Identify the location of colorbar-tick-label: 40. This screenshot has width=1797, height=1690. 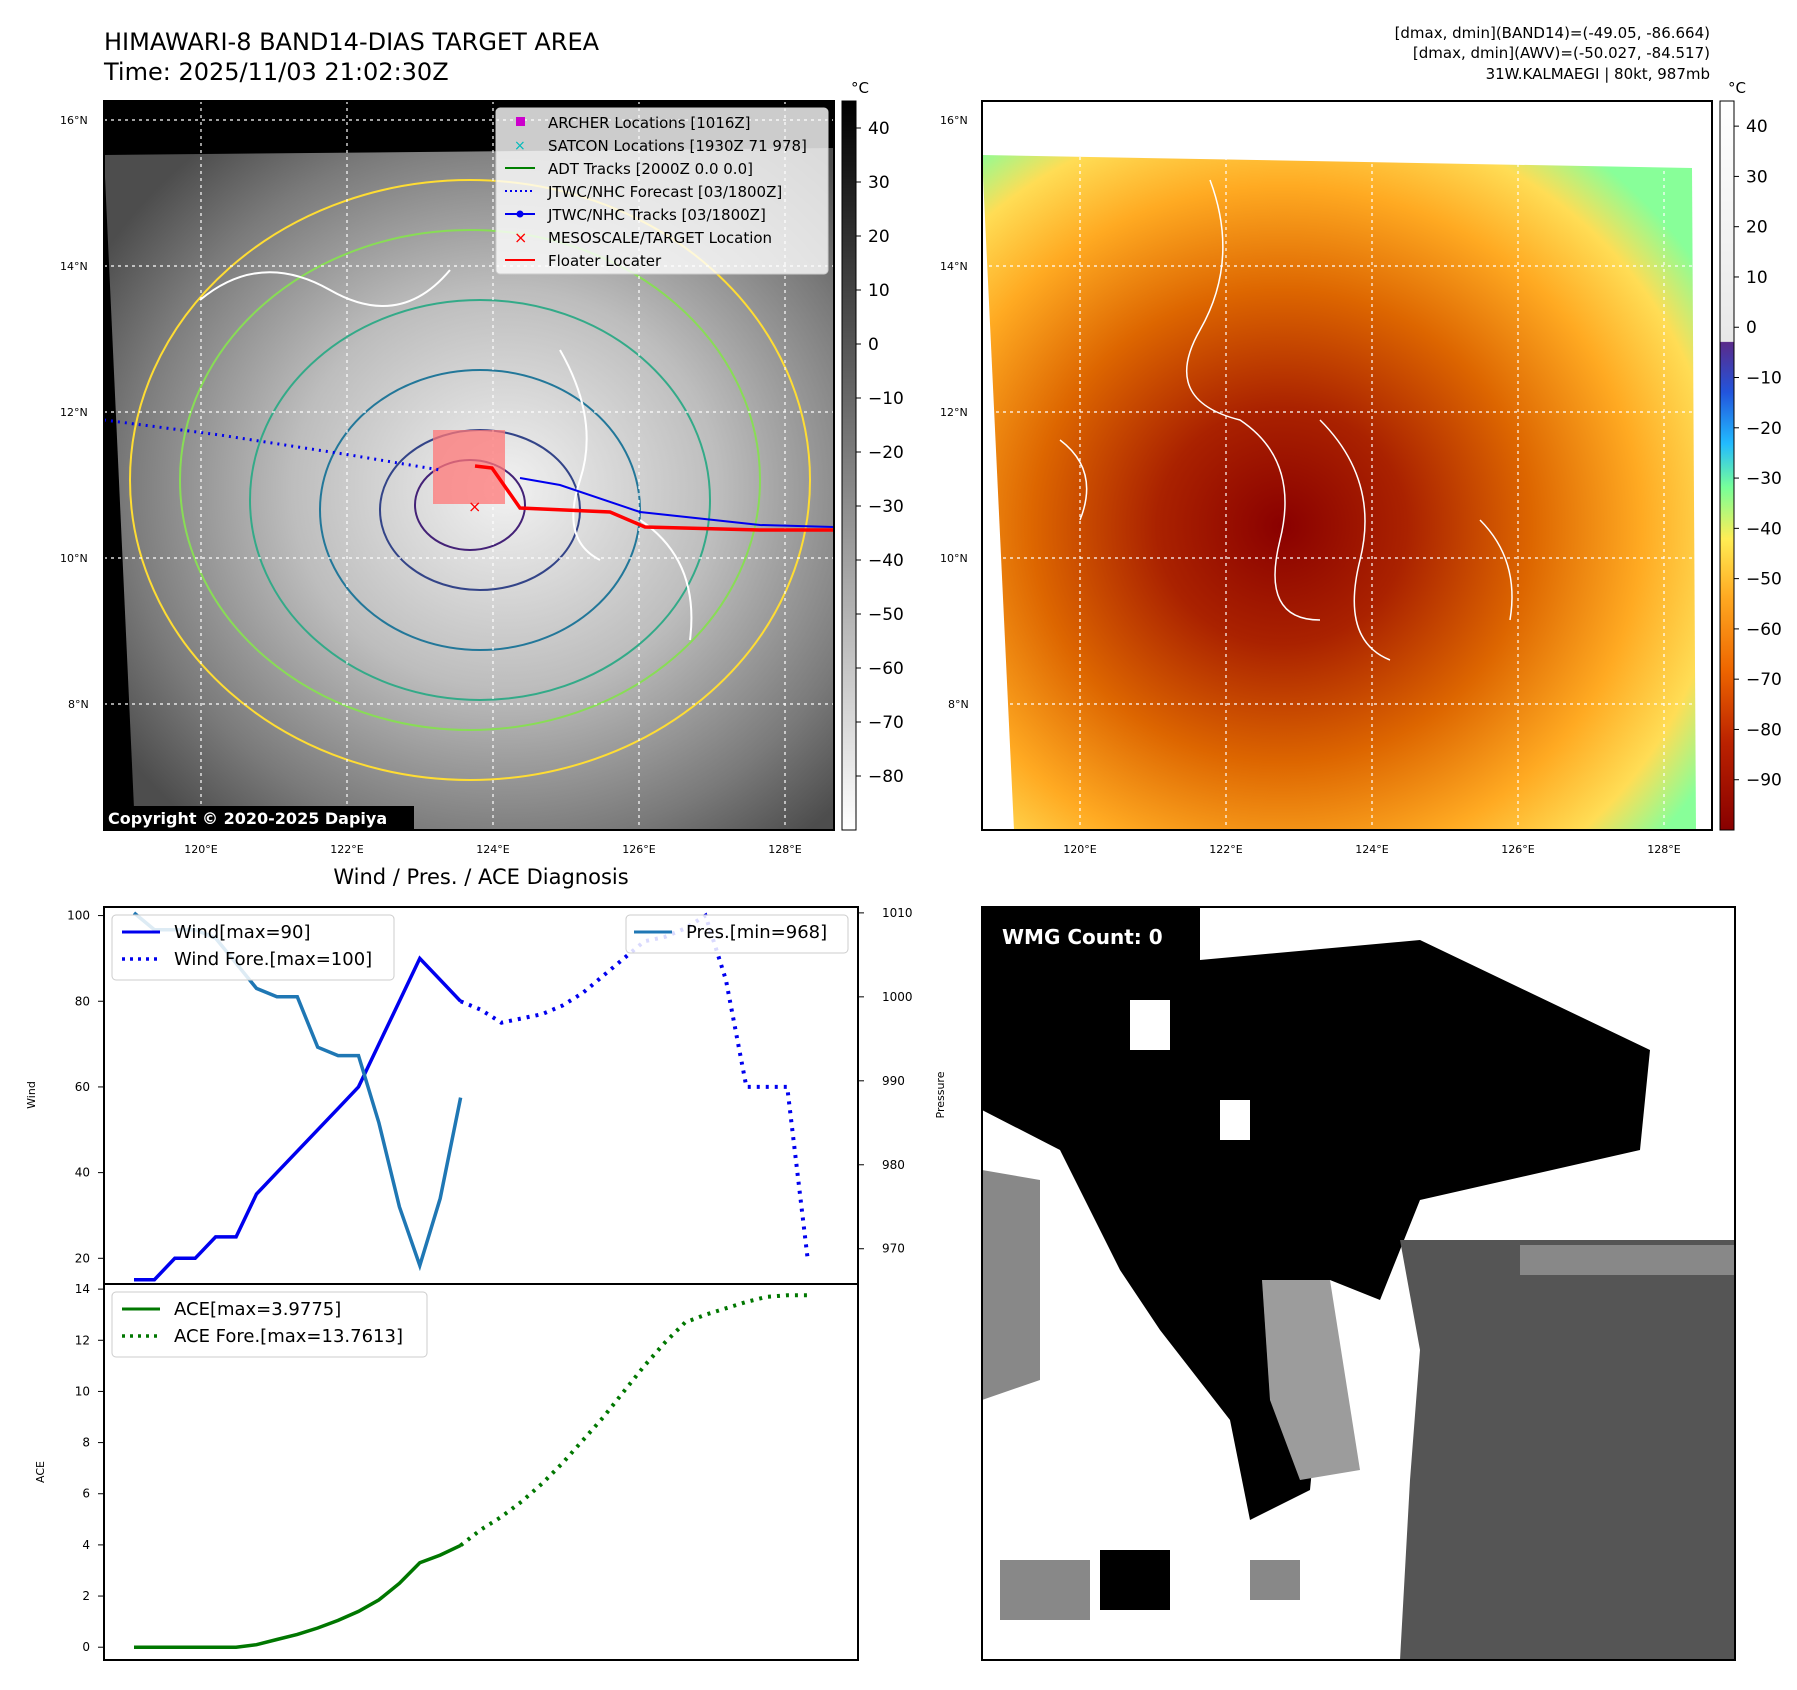
(1757, 127).